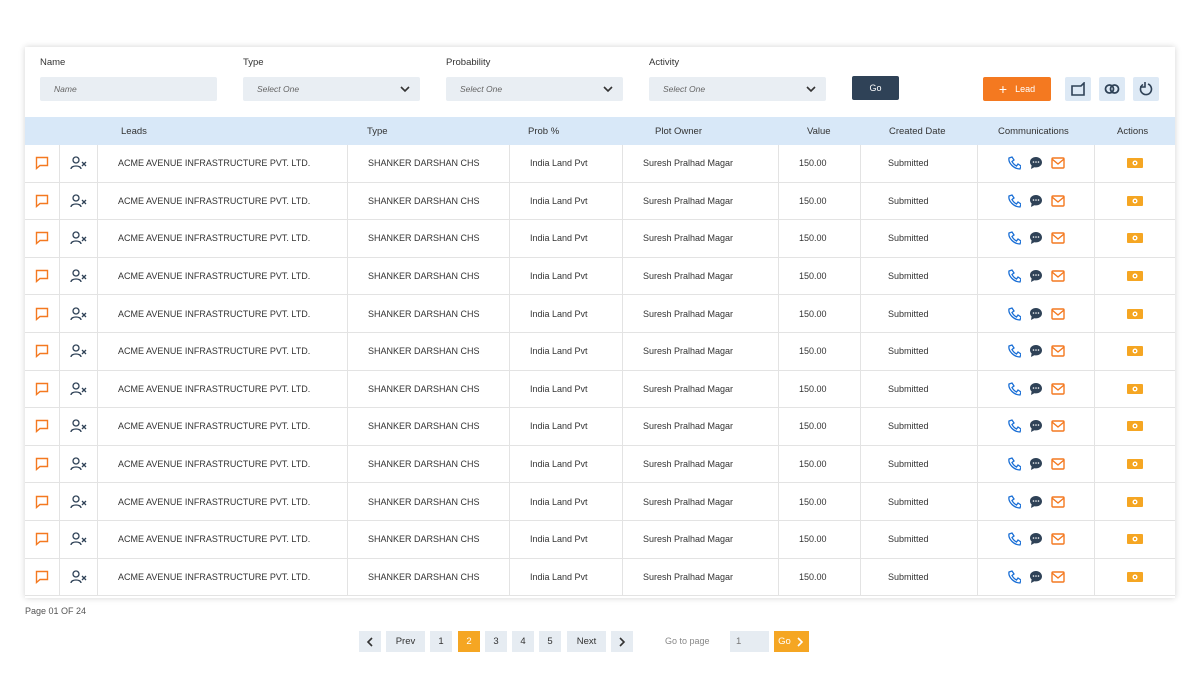 The image size is (1200, 700). I want to click on plot-owner-cell: Suresh Pralhad Magar, so click(701, 577).